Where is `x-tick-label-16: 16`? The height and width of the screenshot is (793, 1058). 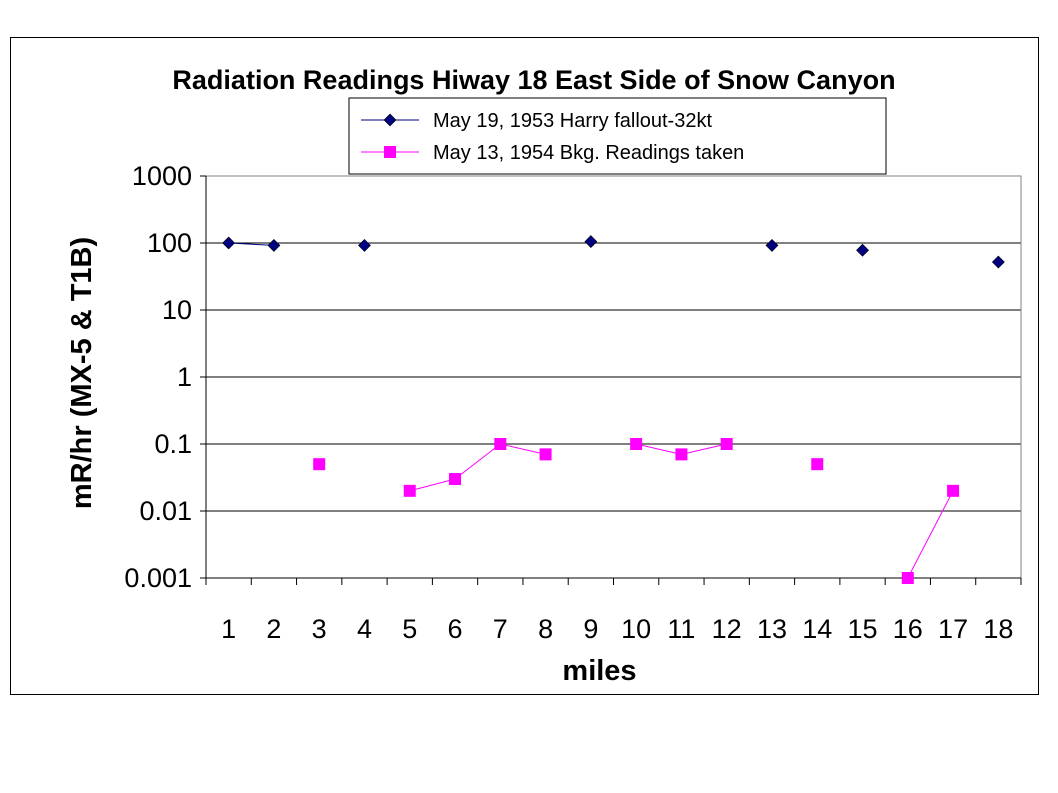
x-tick-label-16: 16 is located at coordinates (908, 629).